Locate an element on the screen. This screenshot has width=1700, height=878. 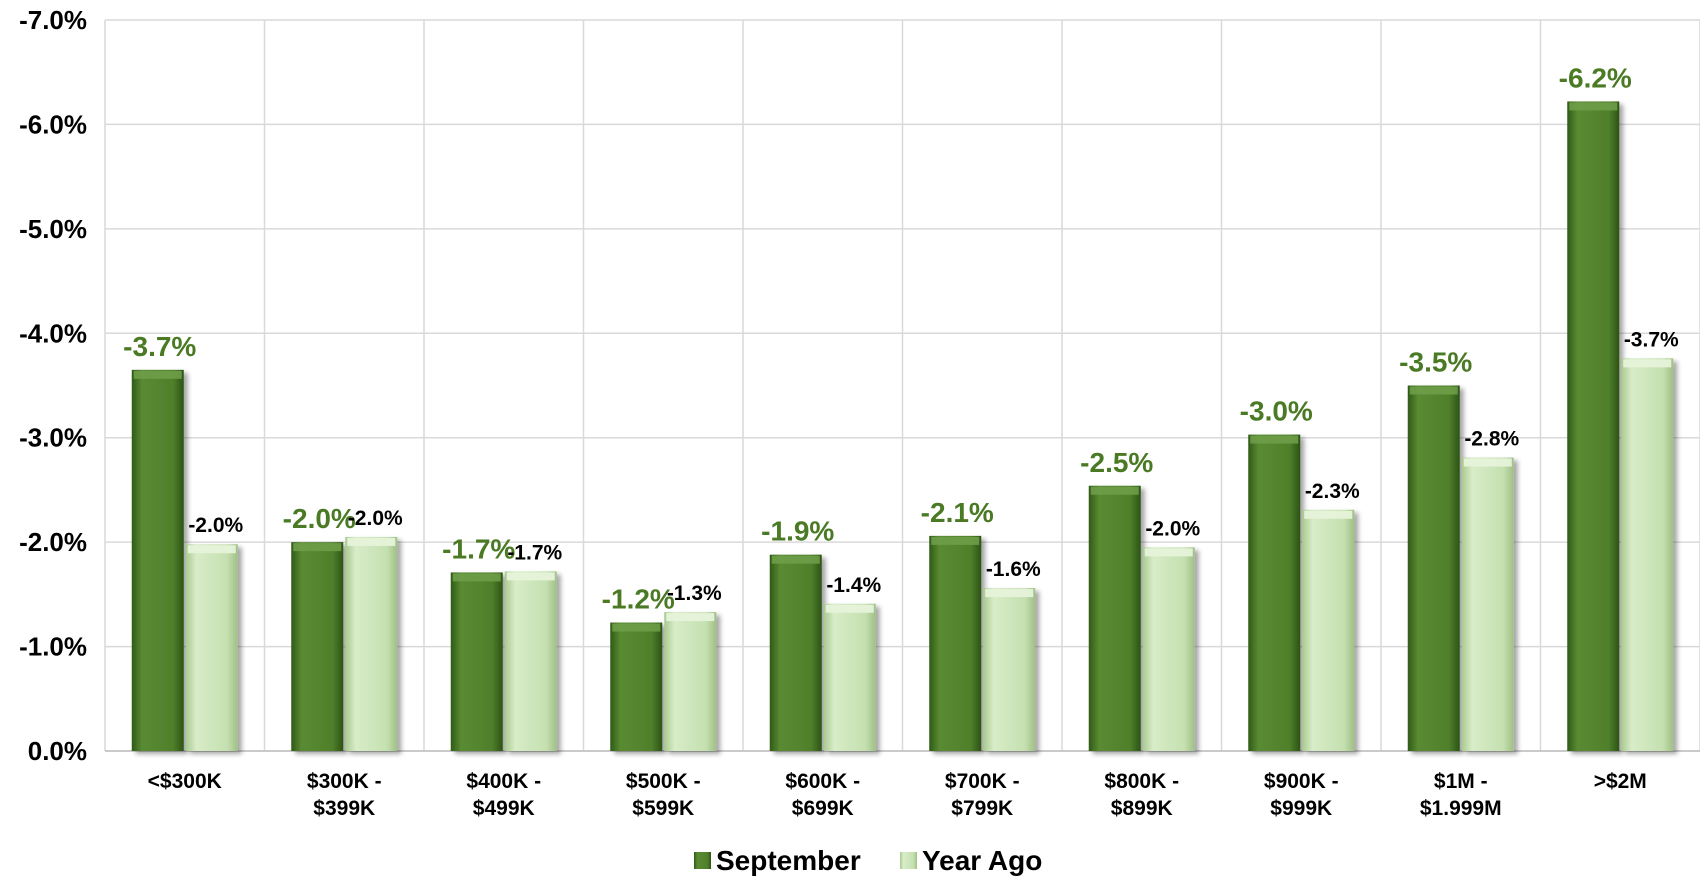
legend-swatch-year-ago is located at coordinates (908, 860).